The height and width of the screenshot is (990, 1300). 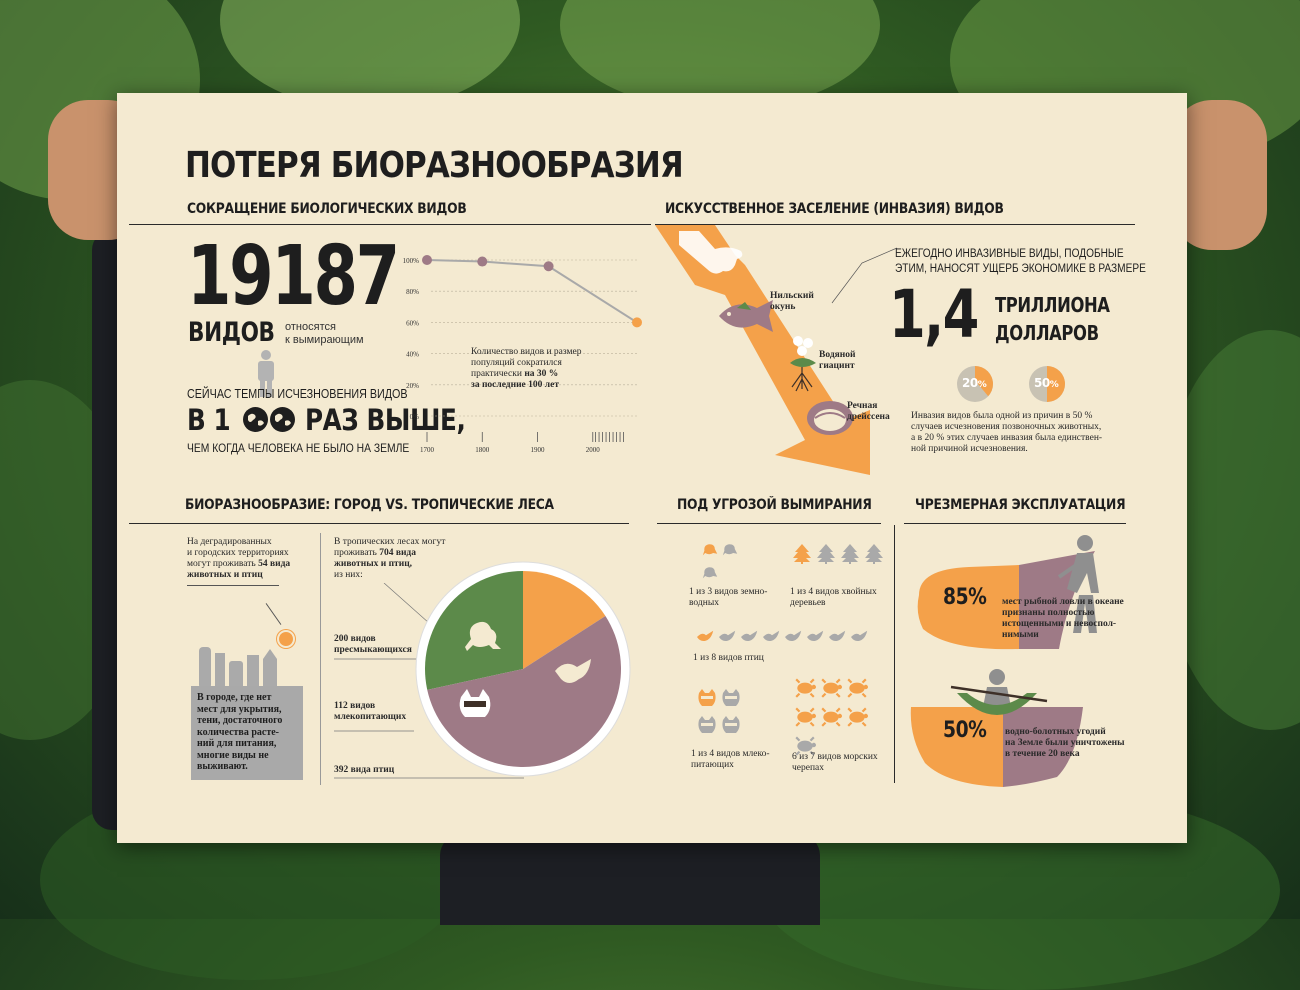 I want to click on wetland-illustration, so click(x=996, y=728).